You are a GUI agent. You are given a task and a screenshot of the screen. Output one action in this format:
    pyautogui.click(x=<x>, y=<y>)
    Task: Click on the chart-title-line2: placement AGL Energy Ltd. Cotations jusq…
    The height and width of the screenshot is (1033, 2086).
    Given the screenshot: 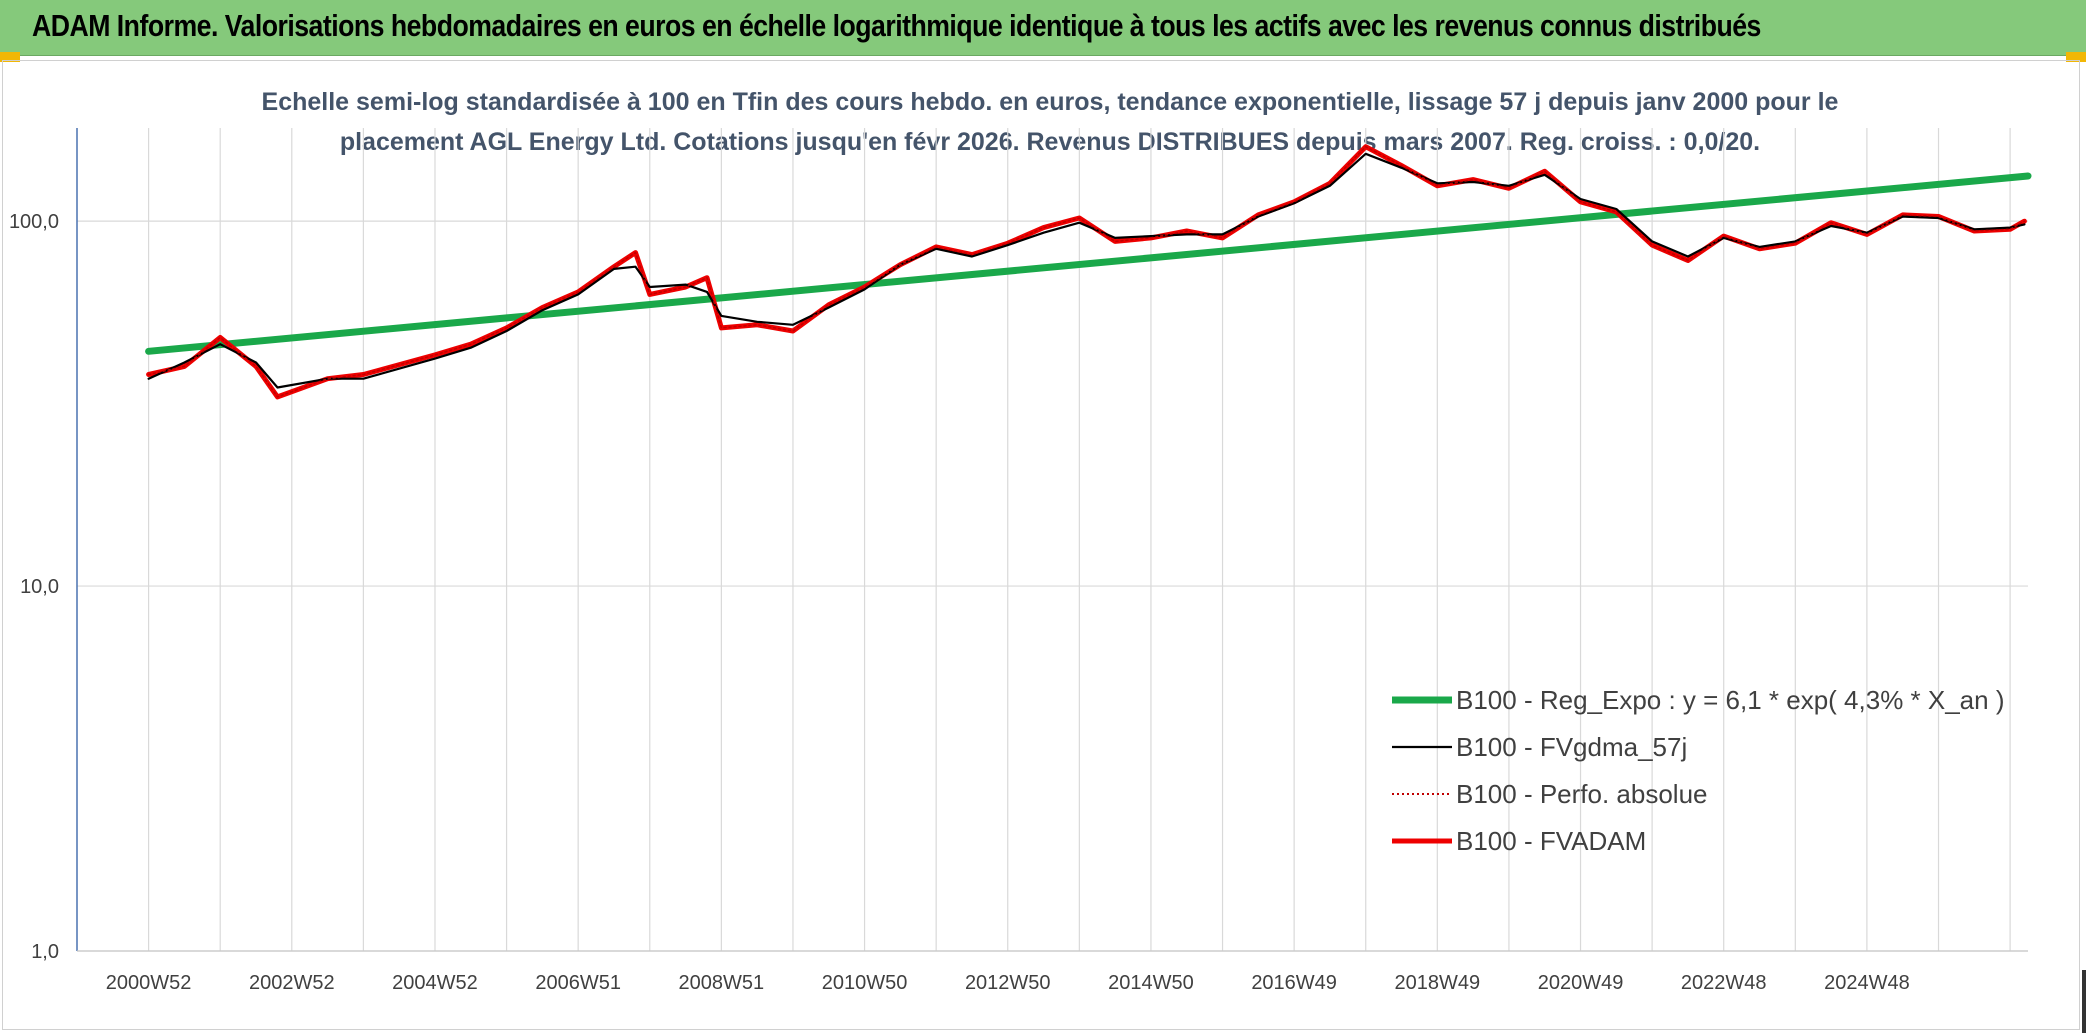 What is the action you would take?
    pyautogui.click(x=1050, y=142)
    